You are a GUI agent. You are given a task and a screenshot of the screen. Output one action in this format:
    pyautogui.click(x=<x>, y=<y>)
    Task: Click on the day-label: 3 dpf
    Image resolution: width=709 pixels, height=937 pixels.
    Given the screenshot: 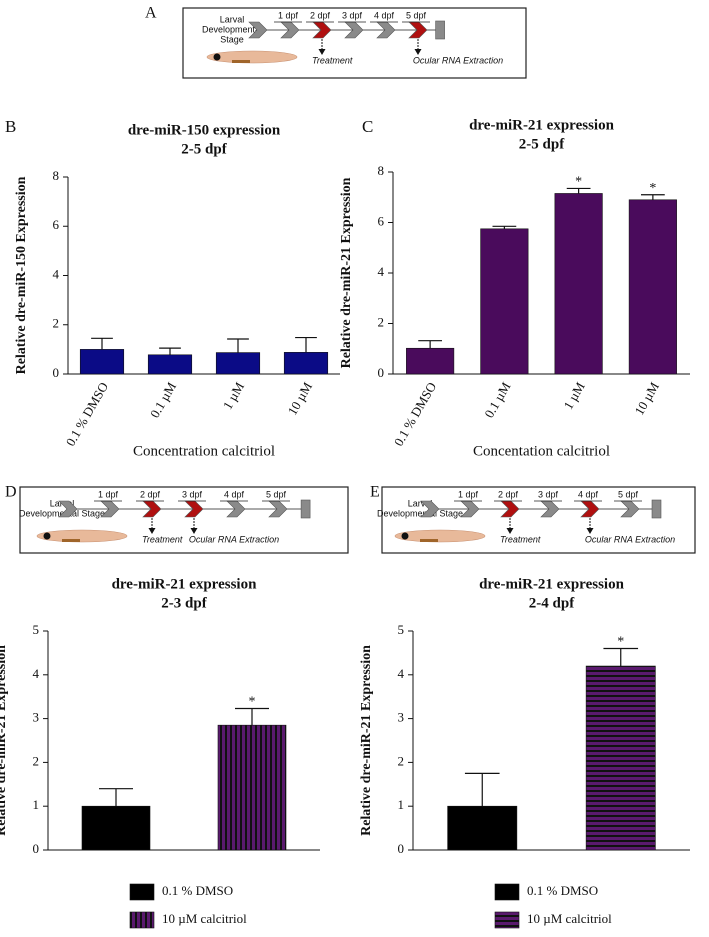 What is the action you would take?
    pyautogui.click(x=352, y=15)
    